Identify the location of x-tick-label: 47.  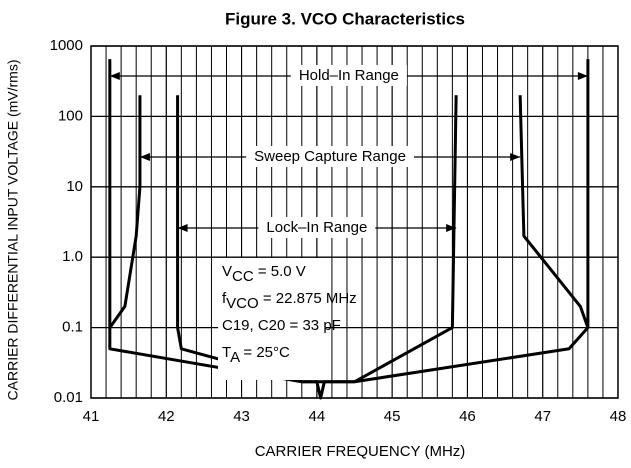
(542, 416).